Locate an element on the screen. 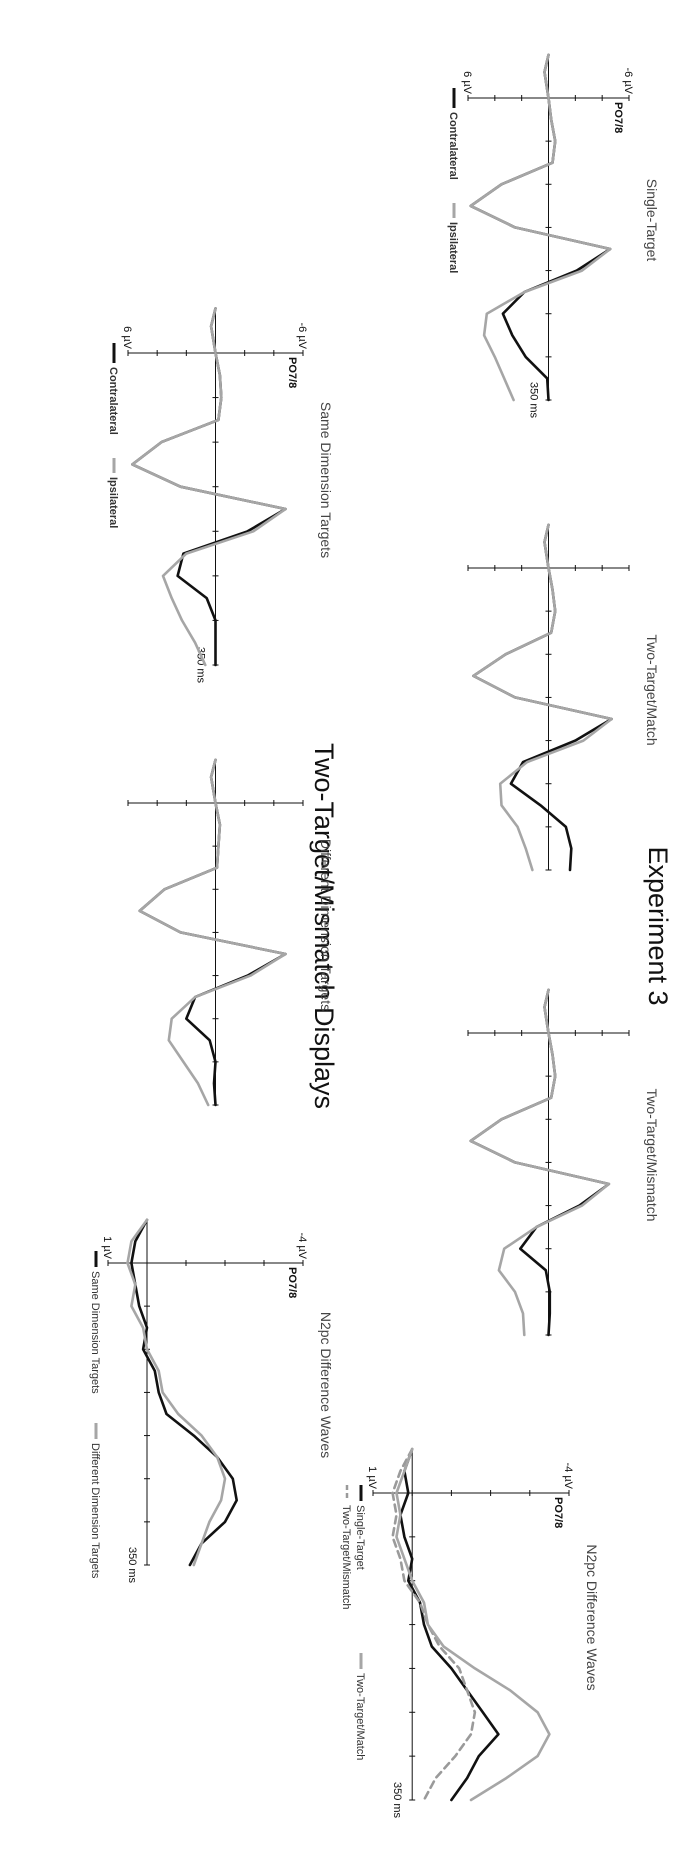 The width and height of the screenshot is (673, 1852). panel-different-dimension-targets: Different Dimension Targets is located at coordinates (230, 932).